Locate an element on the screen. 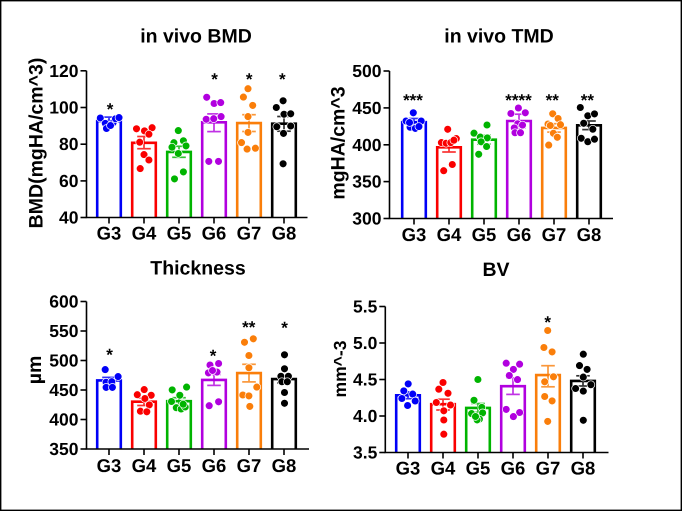 This screenshot has width=682, height=516. svg-text: 300 is located at coordinates (366, 219).